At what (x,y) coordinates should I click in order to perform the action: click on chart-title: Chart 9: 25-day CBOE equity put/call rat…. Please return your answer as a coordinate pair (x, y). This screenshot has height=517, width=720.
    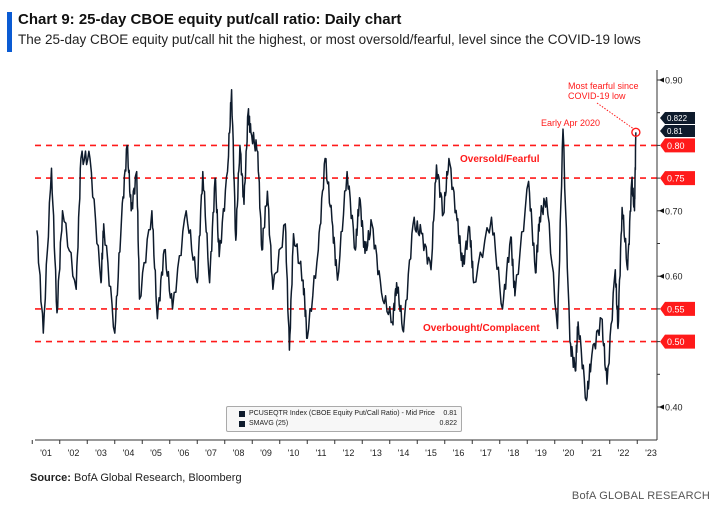
    Looking at the image, I should click on (210, 19).